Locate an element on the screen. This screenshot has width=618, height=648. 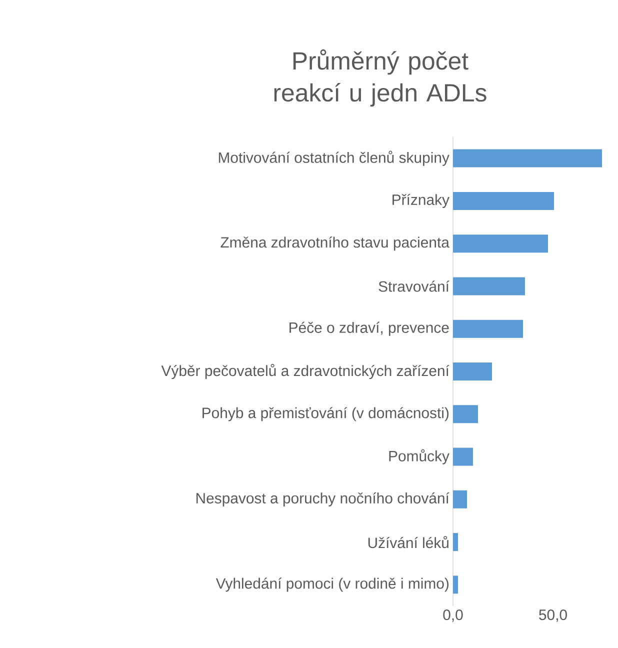
y-tick-label: Pohyb a přemisťování (v domácnosti) is located at coordinates (325, 414).